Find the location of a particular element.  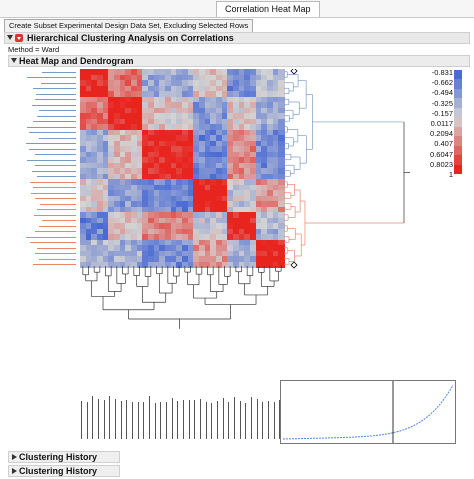

clustering-history-header-2: Clustering History is located at coordinates (64, 471).